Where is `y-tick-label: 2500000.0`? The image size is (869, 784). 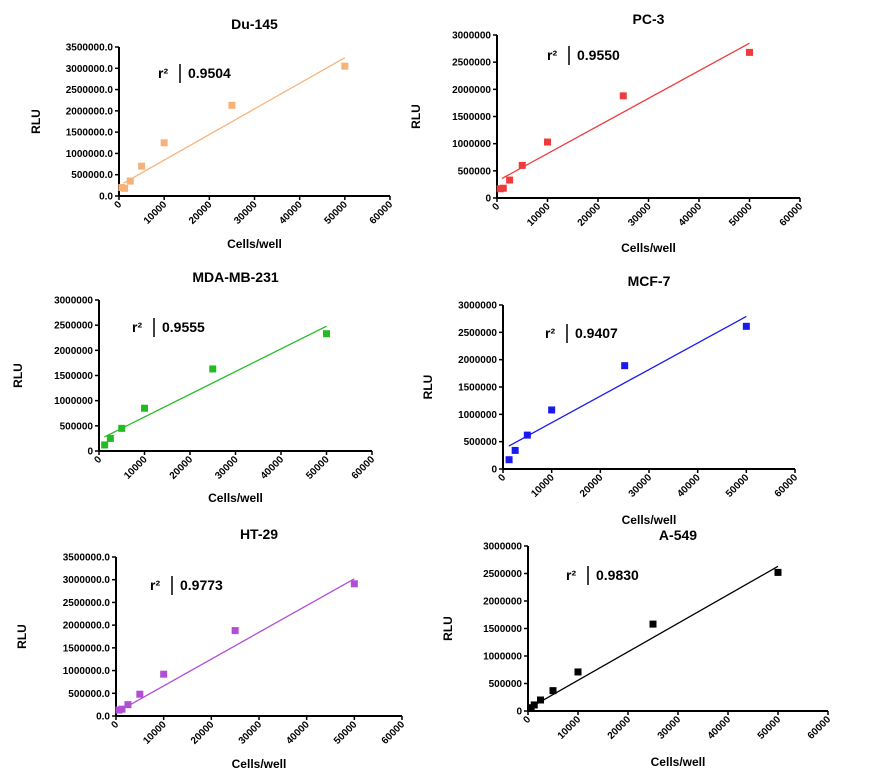
y-tick-label: 2500000.0 is located at coordinates (87, 603).